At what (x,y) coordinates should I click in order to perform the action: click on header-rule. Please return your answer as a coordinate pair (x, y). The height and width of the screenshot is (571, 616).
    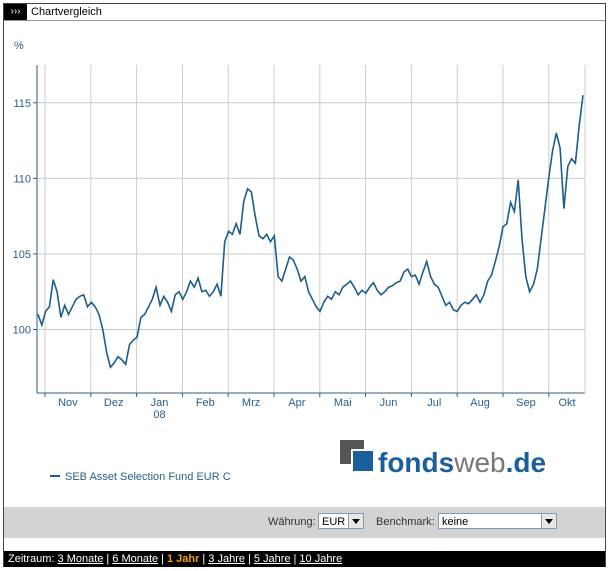
    Looking at the image, I should click on (304, 20).